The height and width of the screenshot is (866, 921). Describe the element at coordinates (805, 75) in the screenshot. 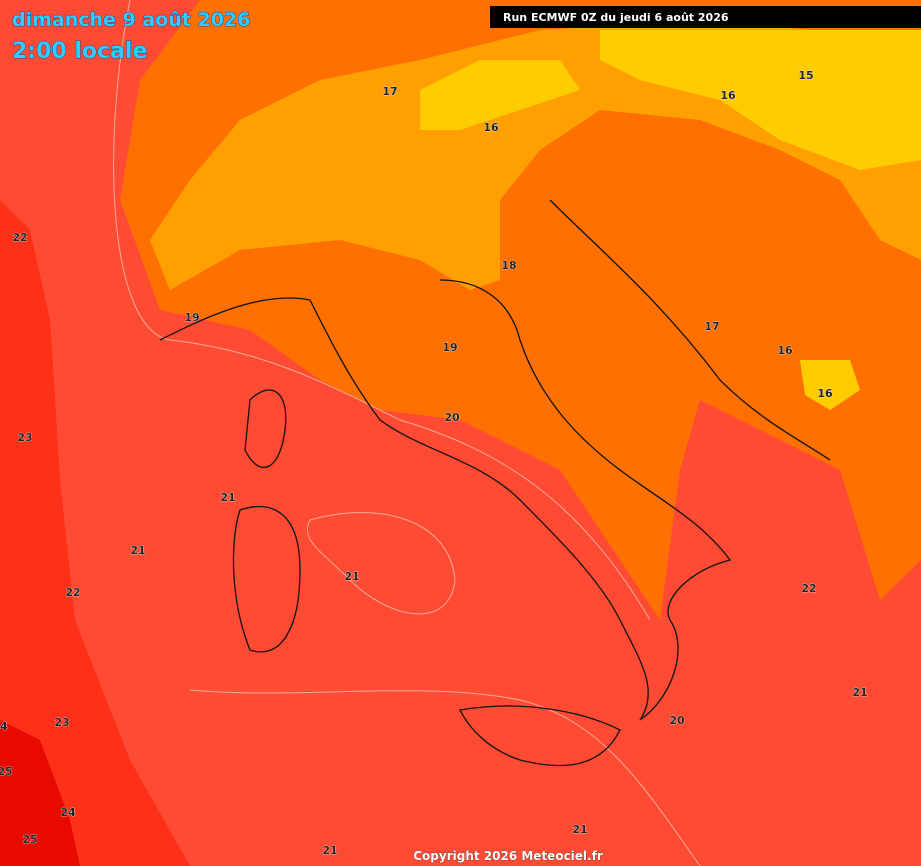

I see `contour-label: 15` at that location.